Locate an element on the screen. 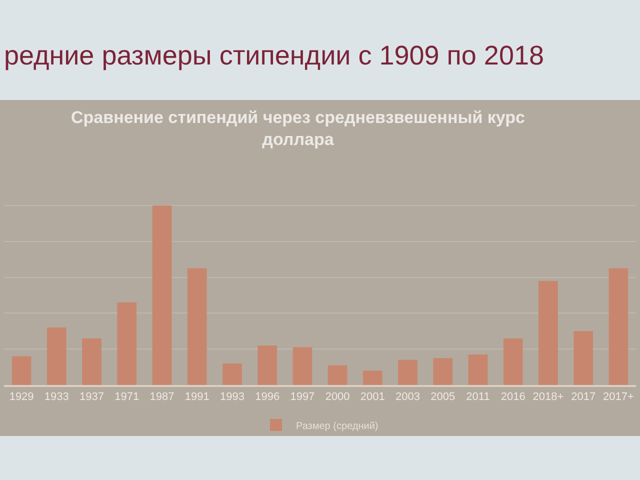  x-tick-label: 1929 is located at coordinates (21, 397).